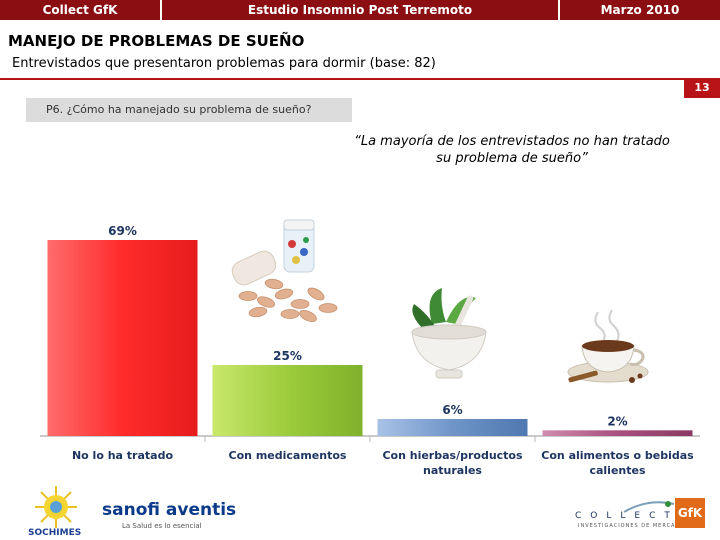  Describe the element at coordinates (284, 270) in the screenshot. I see `pills-image` at that location.